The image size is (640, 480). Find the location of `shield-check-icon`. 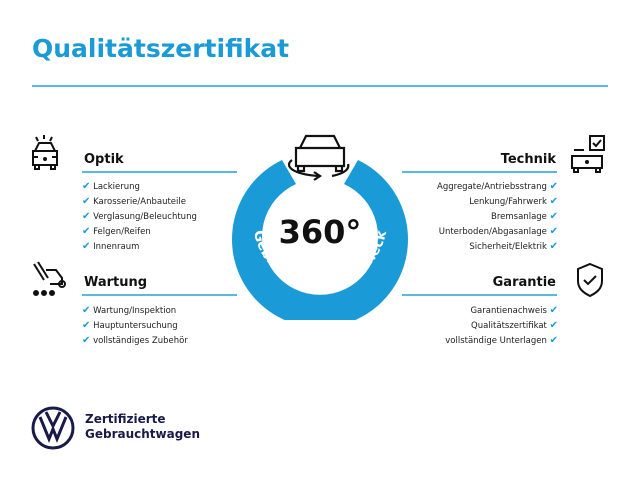

shield-check-icon is located at coordinates (590, 280).